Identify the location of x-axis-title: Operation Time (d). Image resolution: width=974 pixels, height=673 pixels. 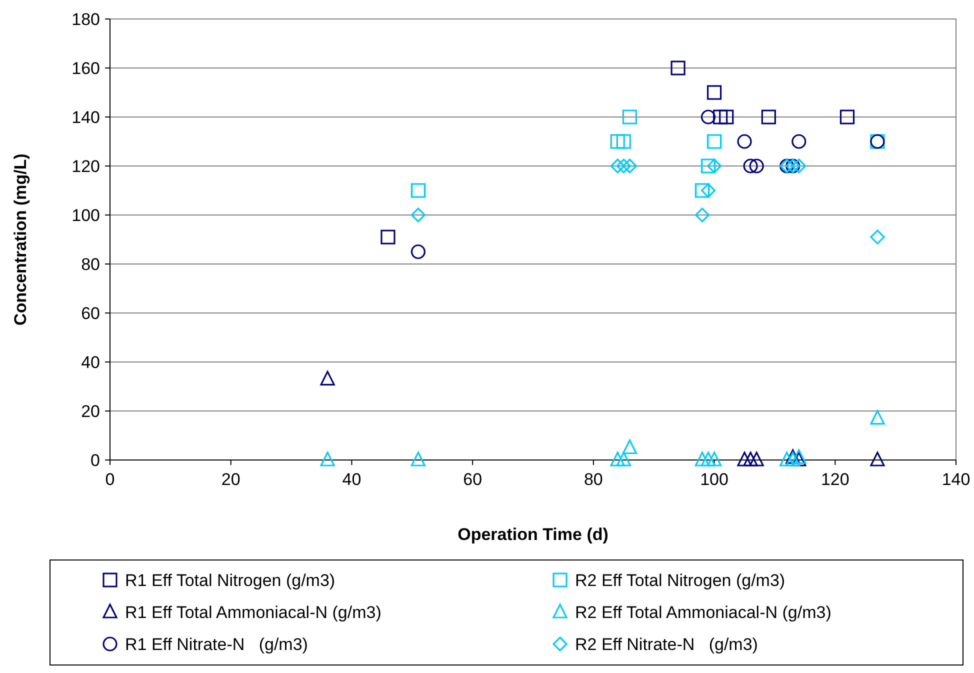
(533, 534).